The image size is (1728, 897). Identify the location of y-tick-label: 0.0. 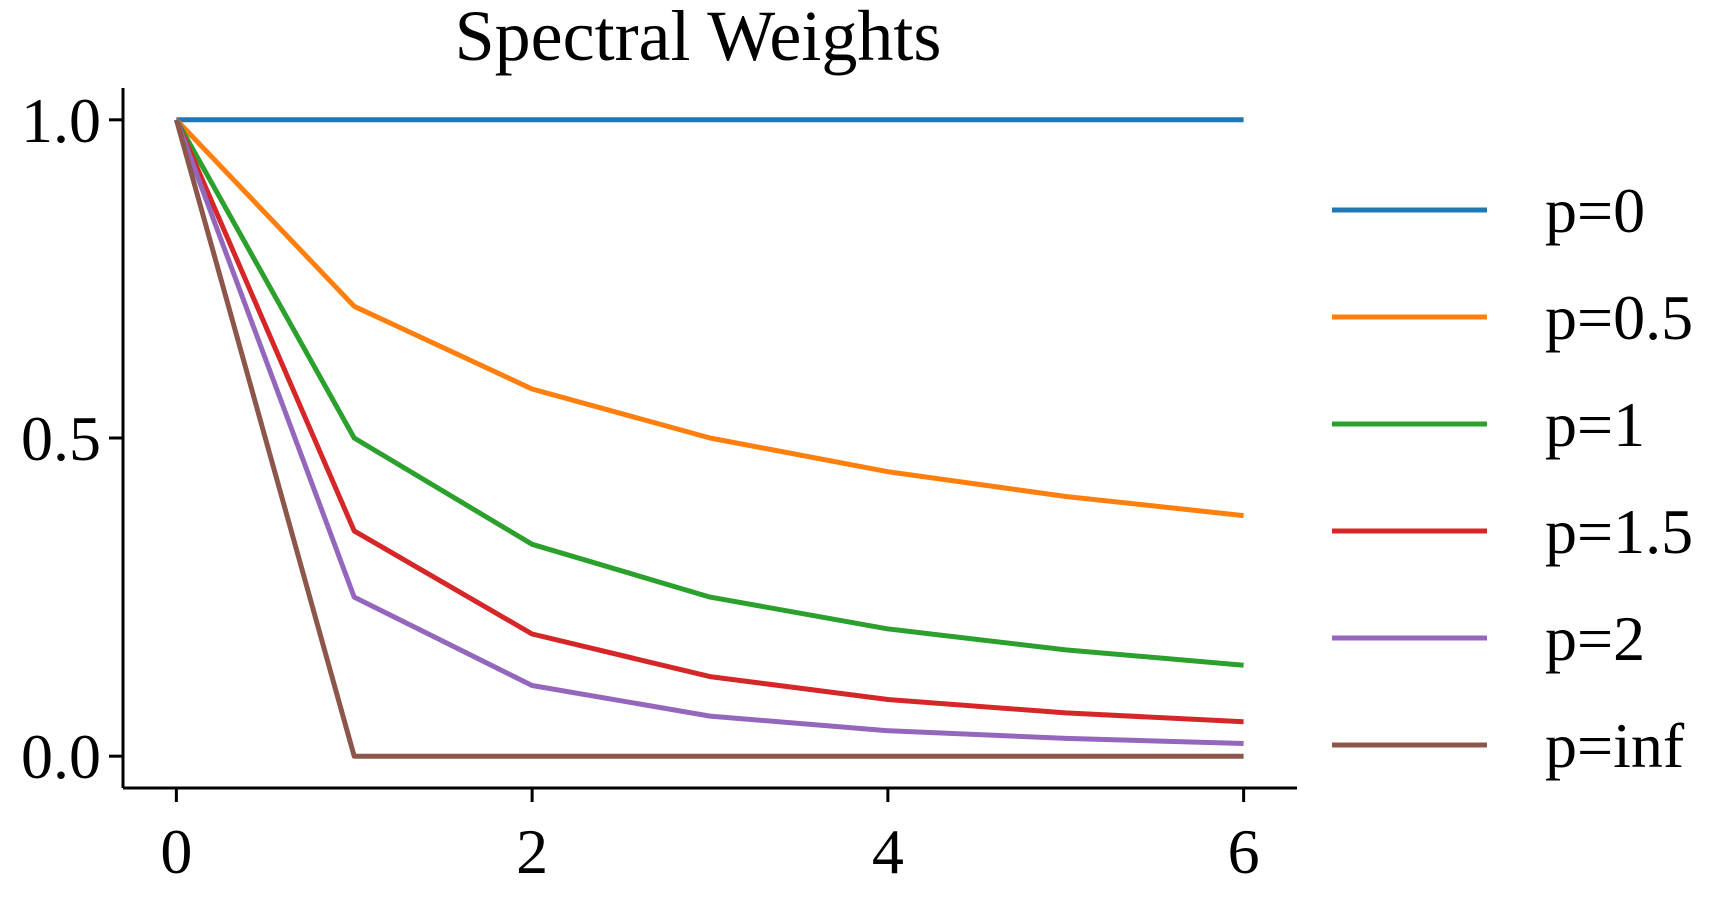
(61, 756).